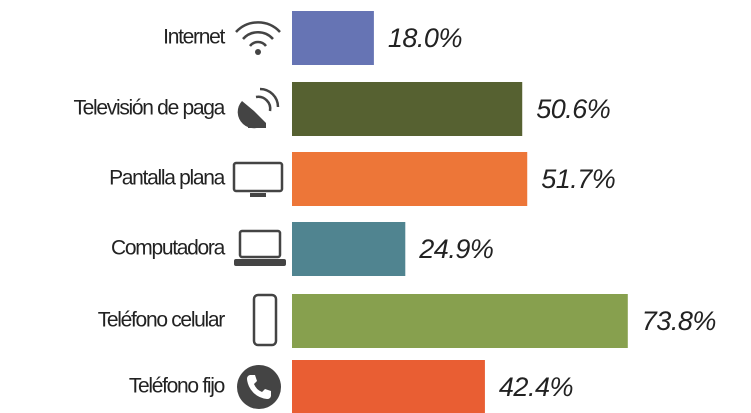 The image size is (751, 413). I want to click on category-label: Computadora, so click(168, 248).